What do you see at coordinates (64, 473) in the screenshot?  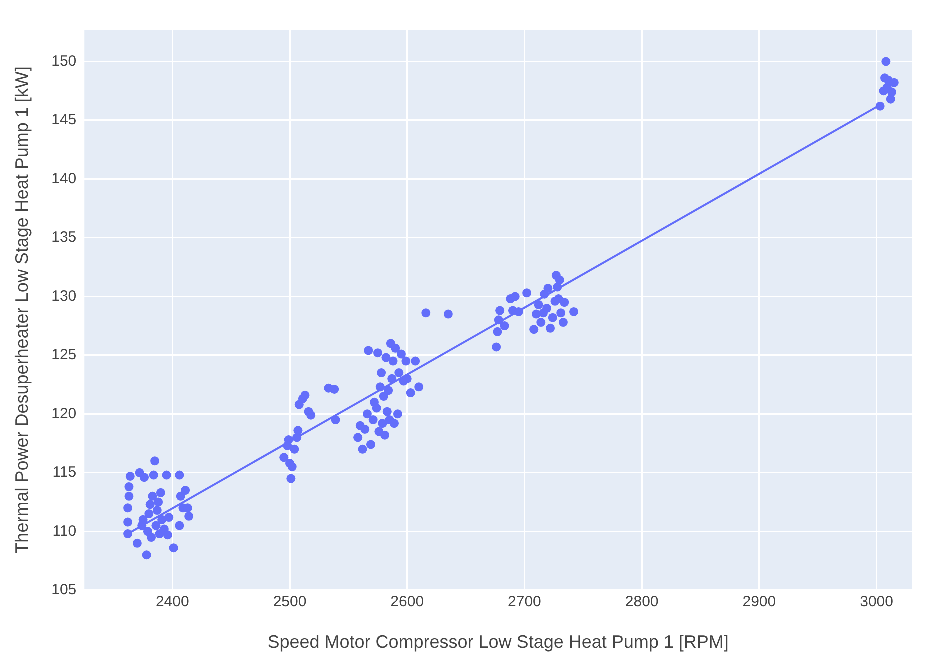 I see `y-tick-label: 115` at bounding box center [64, 473].